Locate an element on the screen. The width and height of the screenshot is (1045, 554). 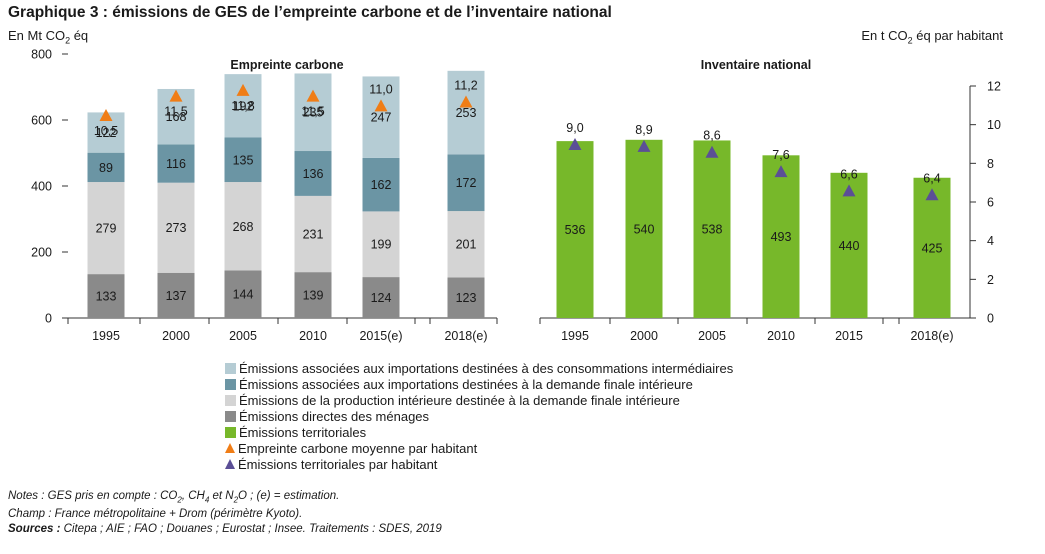
right-y-tick-label: 8 is located at coordinates (990, 164).